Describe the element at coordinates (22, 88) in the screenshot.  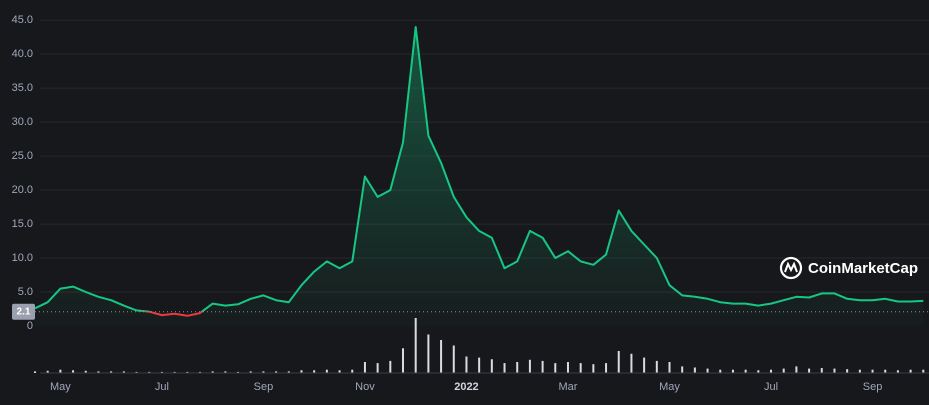
I see `y-tick-label: 35.0` at that location.